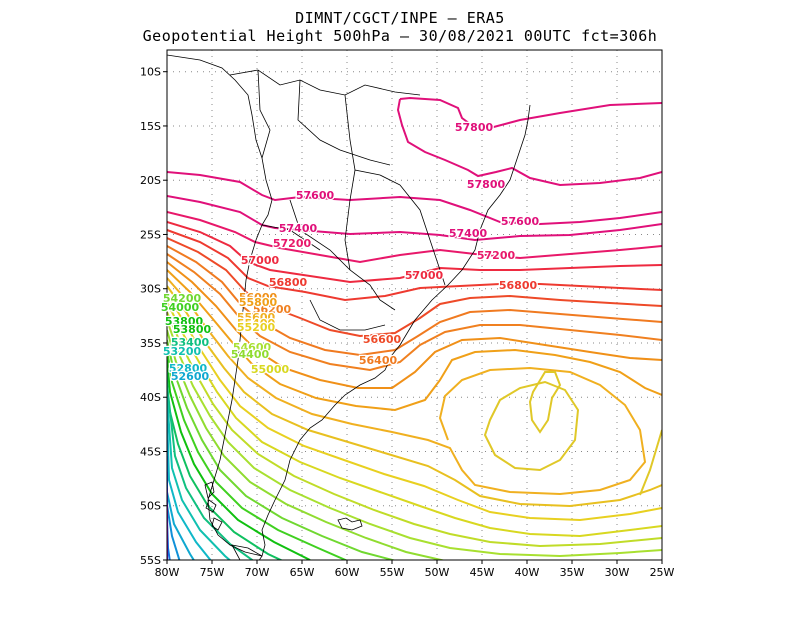 Image resolution: width=800 pixels, height=618 pixels. Describe the element at coordinates (437, 572) in the screenshot. I see `x-tick-label: 50W` at that location.